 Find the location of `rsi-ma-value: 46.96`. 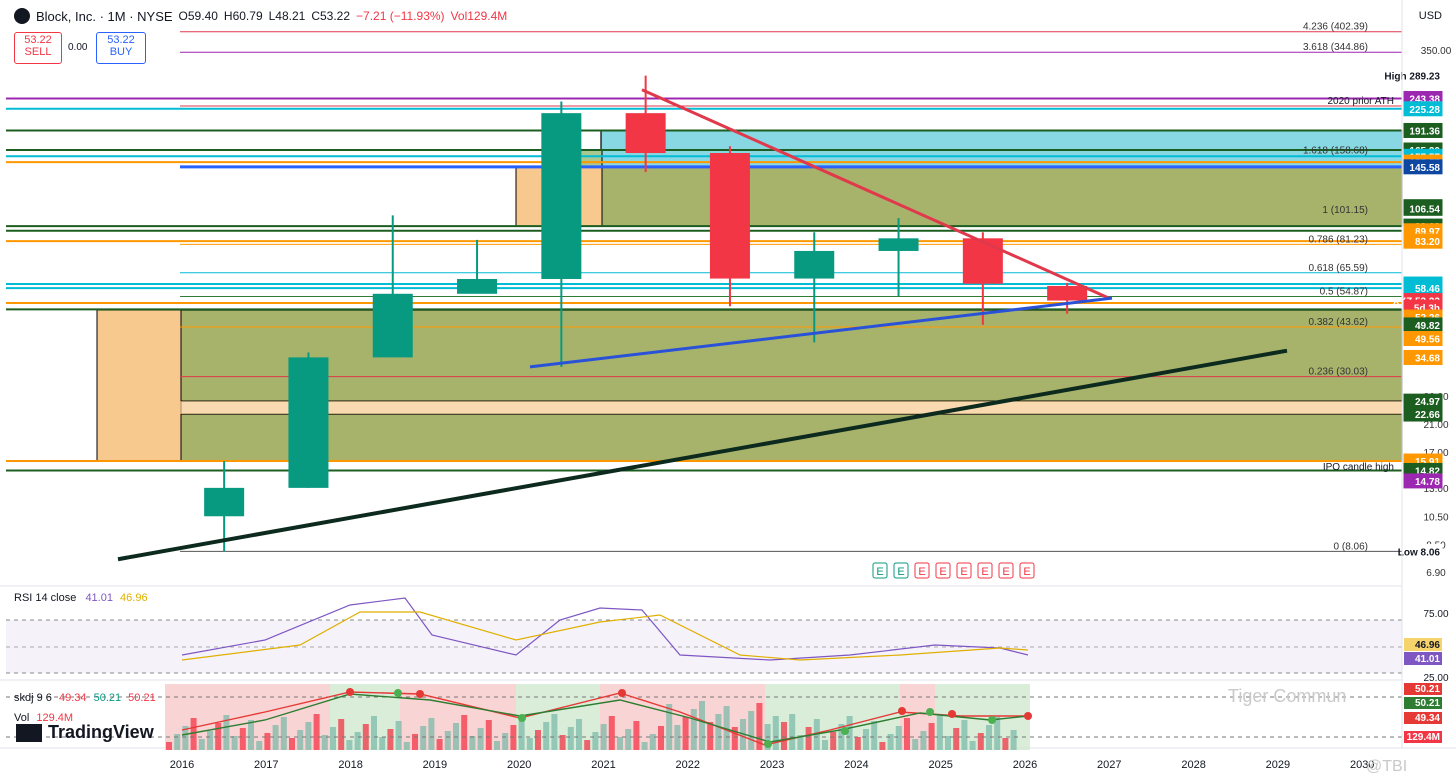

rsi-ma-value: 46.96 is located at coordinates (134, 598).